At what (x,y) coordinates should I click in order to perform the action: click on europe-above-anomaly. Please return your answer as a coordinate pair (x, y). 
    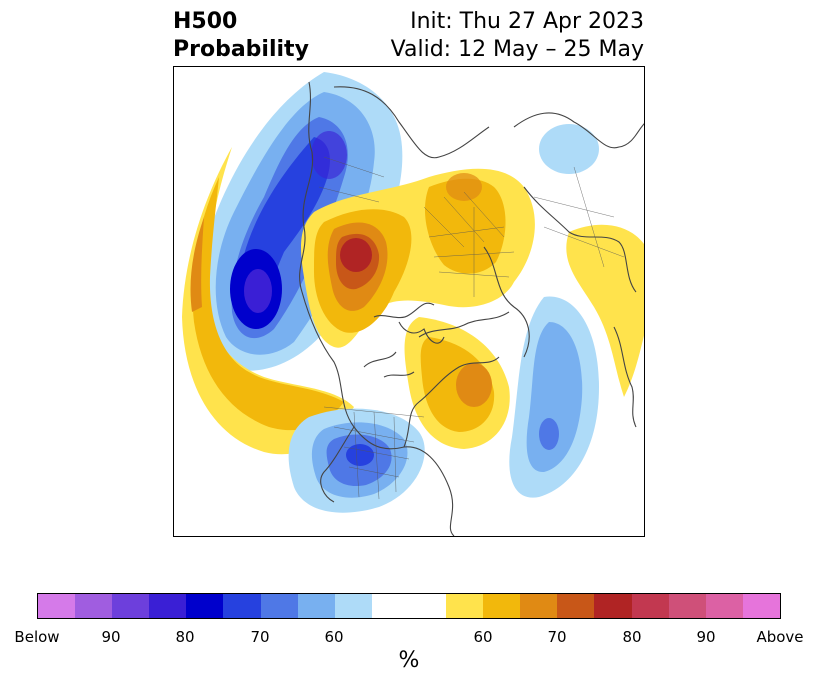
    Looking at the image, I should click on (605, 310).